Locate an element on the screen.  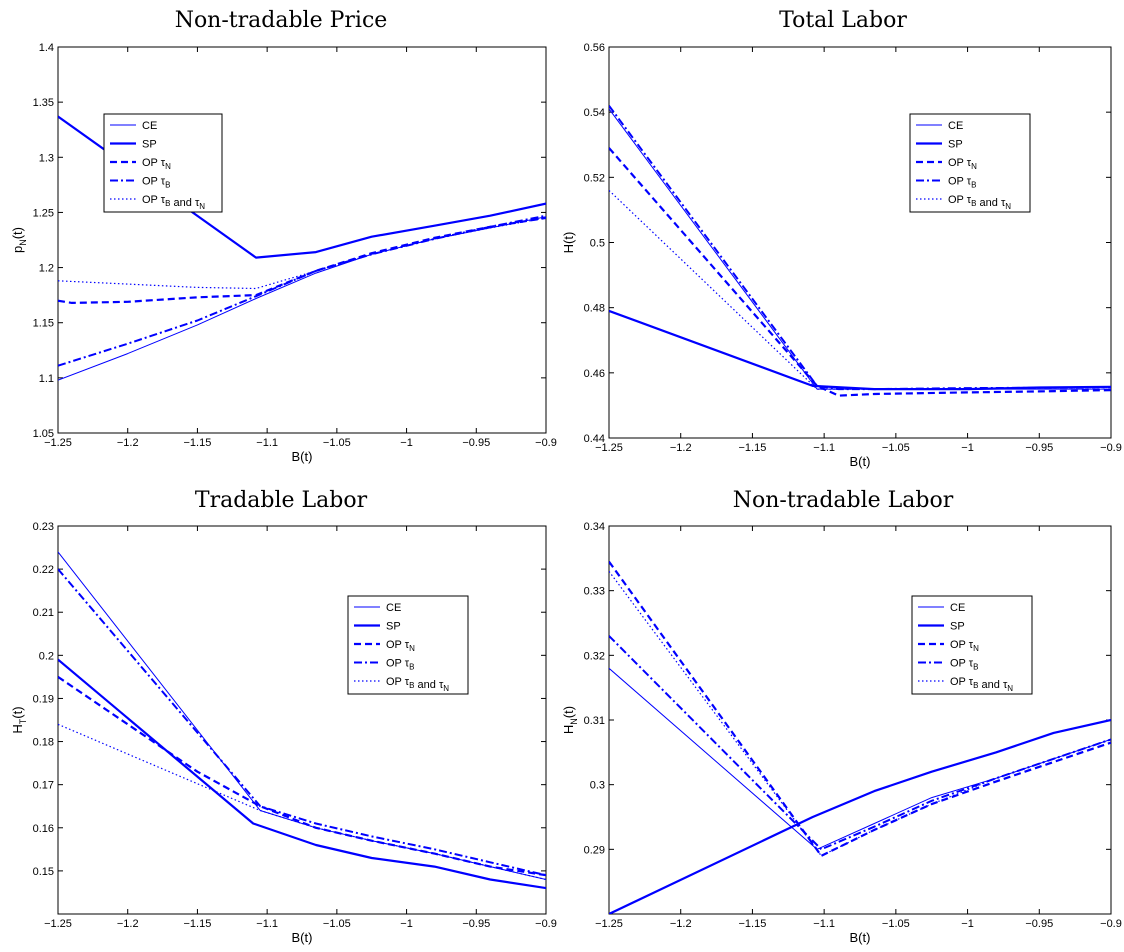
chart-title: Tradable Labor is located at coordinates (281, 500).